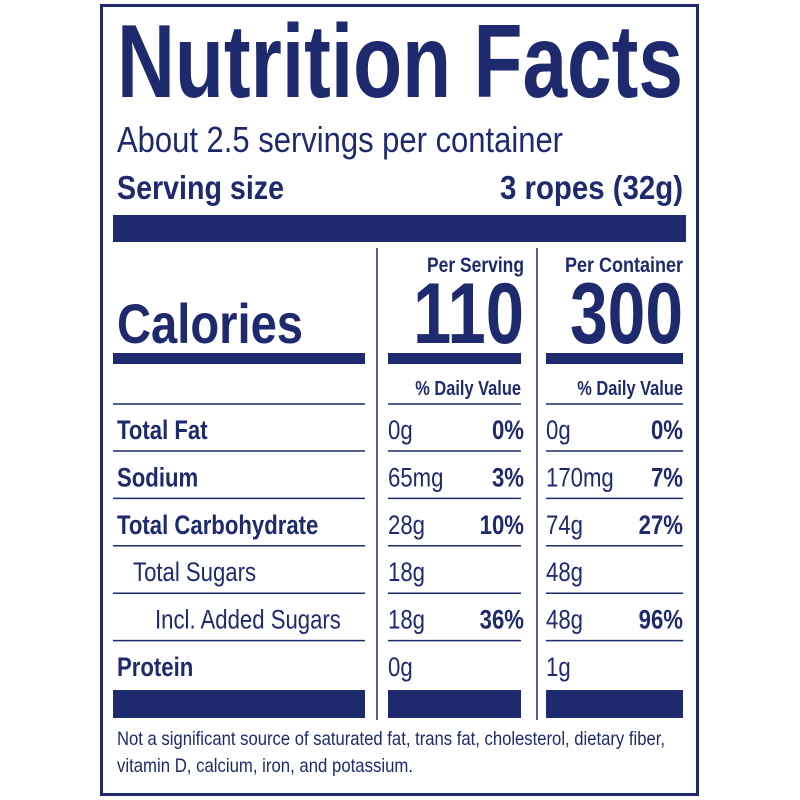 This screenshot has width=800, height=800. What do you see at coordinates (626, 314) in the screenshot?
I see `calories-value: 300` at bounding box center [626, 314].